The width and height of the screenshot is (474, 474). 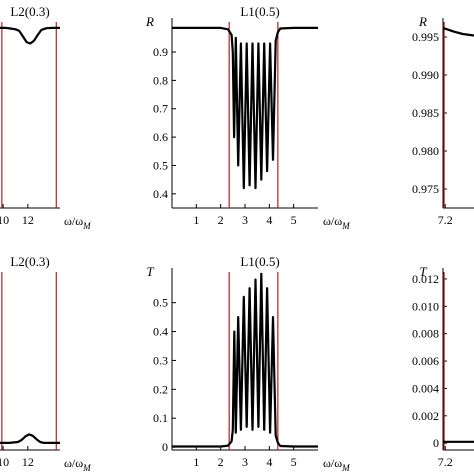 What do you see at coordinates (160, 52) in the screenshot?
I see `y-tick-label: 0.9` at bounding box center [160, 52].